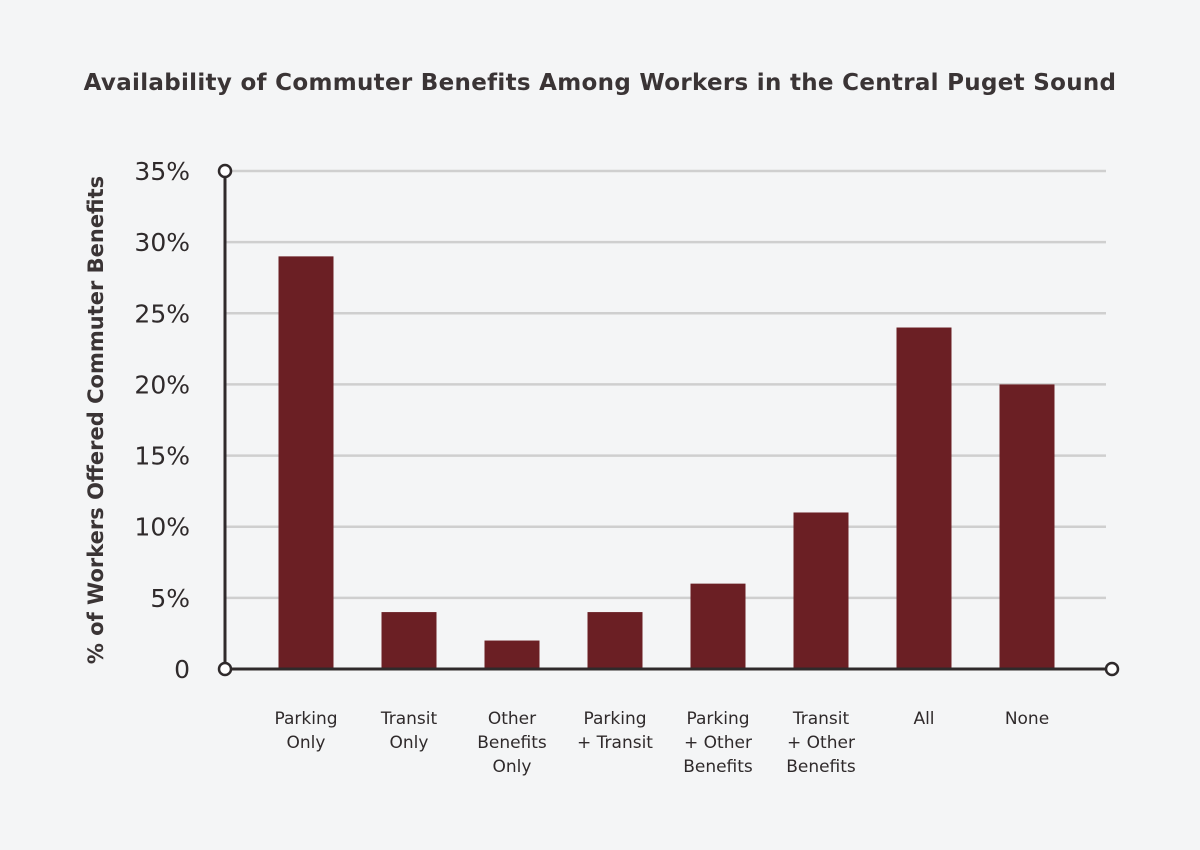 This screenshot has width=1200, height=850. I want to click on y-tick-label: 0, so click(182, 669).